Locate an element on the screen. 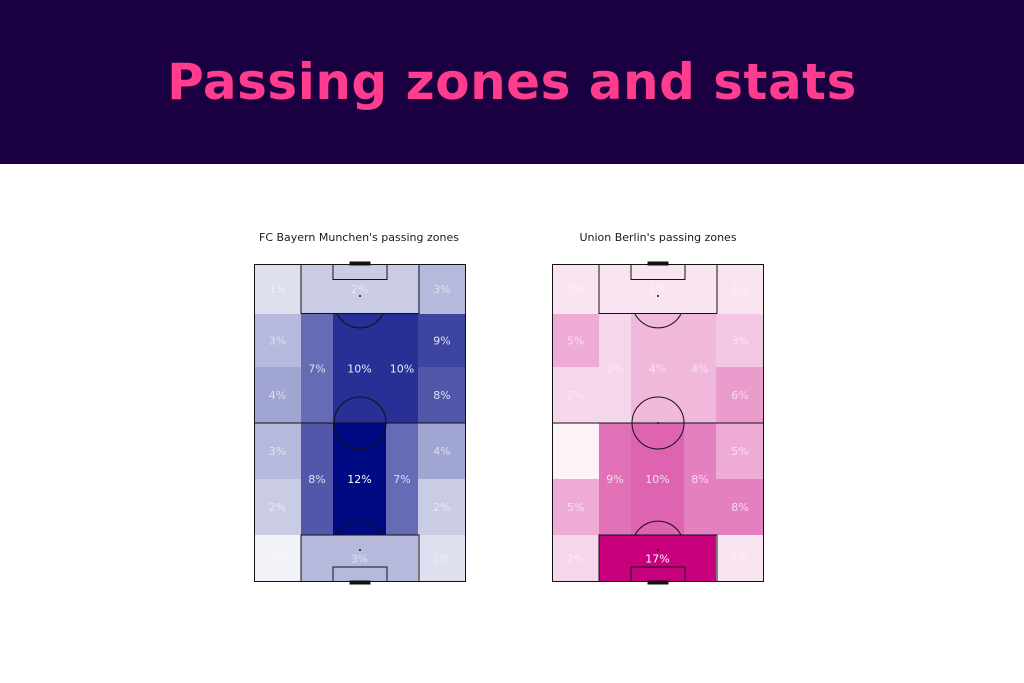  zone-label-bayern-16: 2% is located at coordinates (441, 507).